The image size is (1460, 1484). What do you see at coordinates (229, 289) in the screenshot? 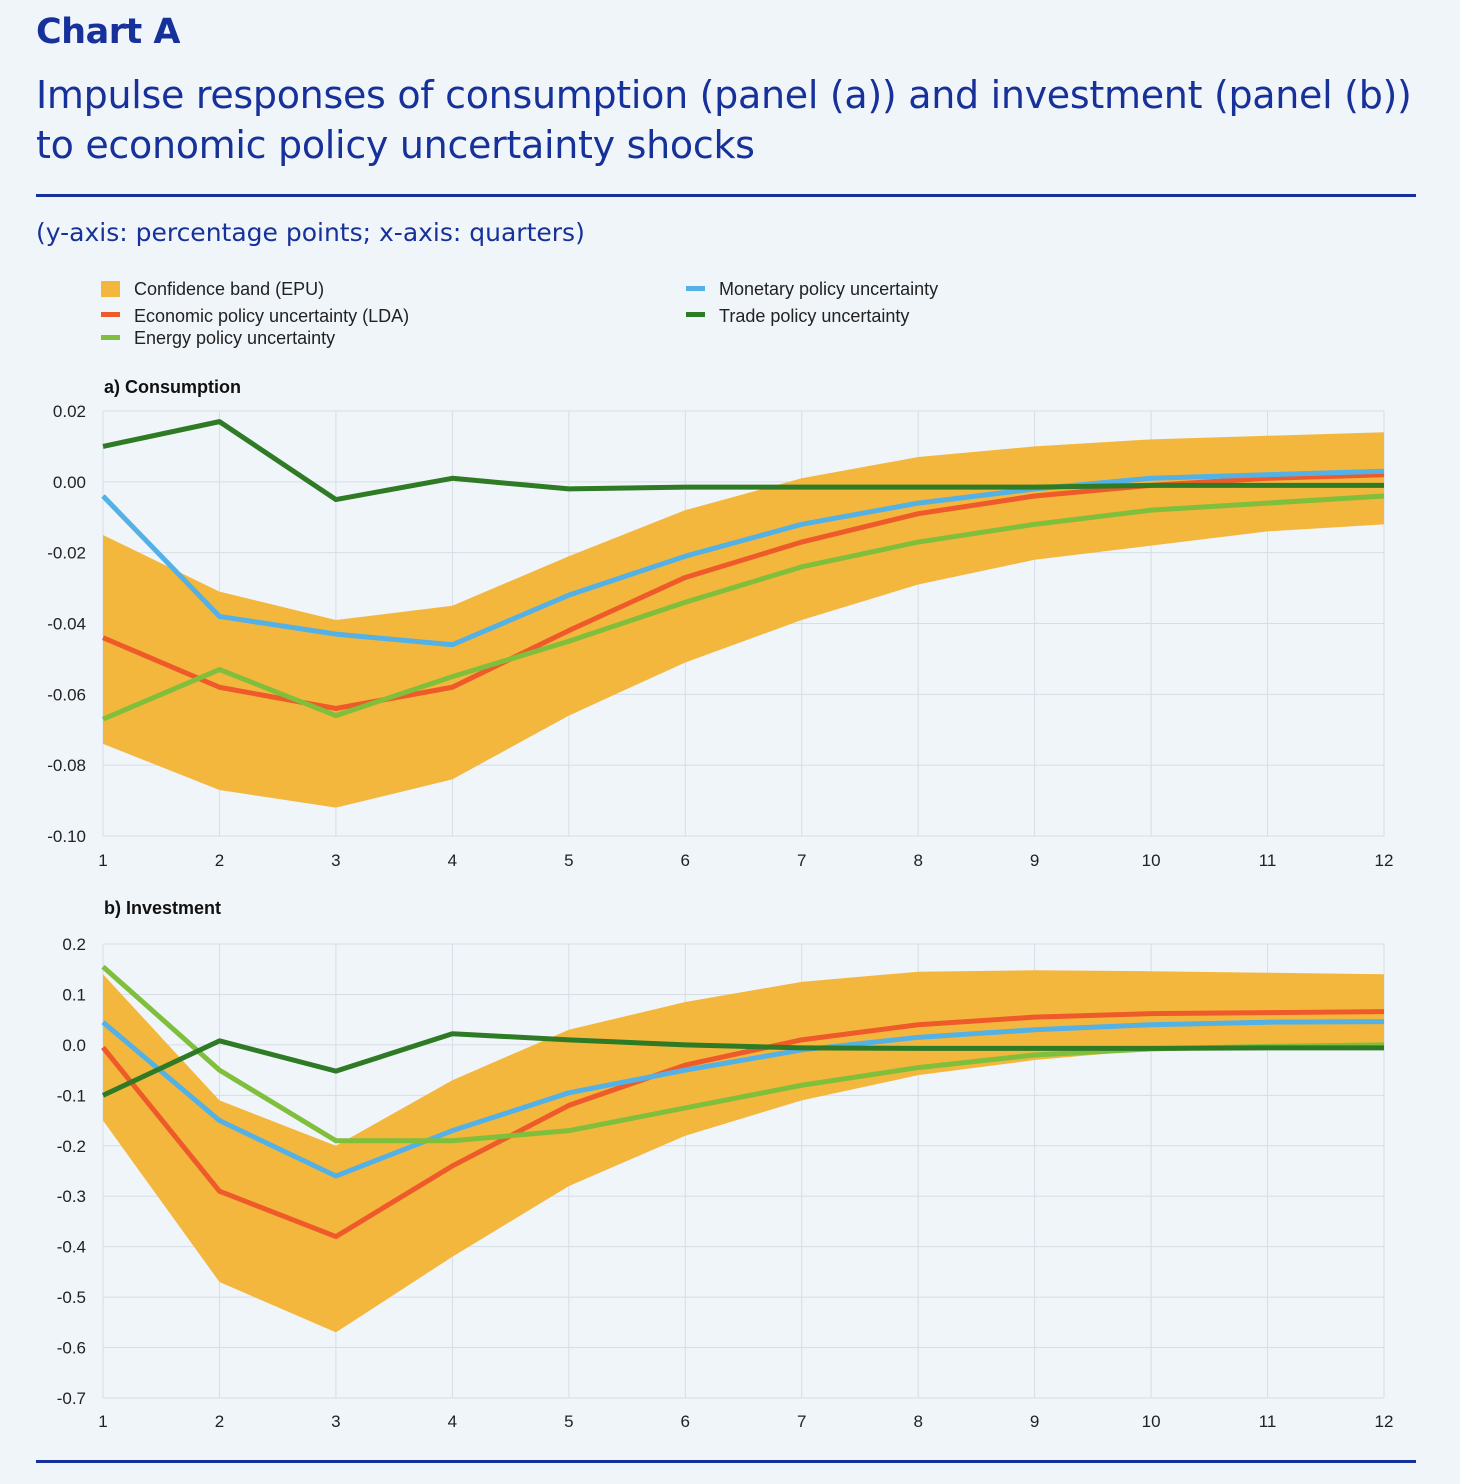
I see `legend-label-band: Confidence band (EPU)` at bounding box center [229, 289].